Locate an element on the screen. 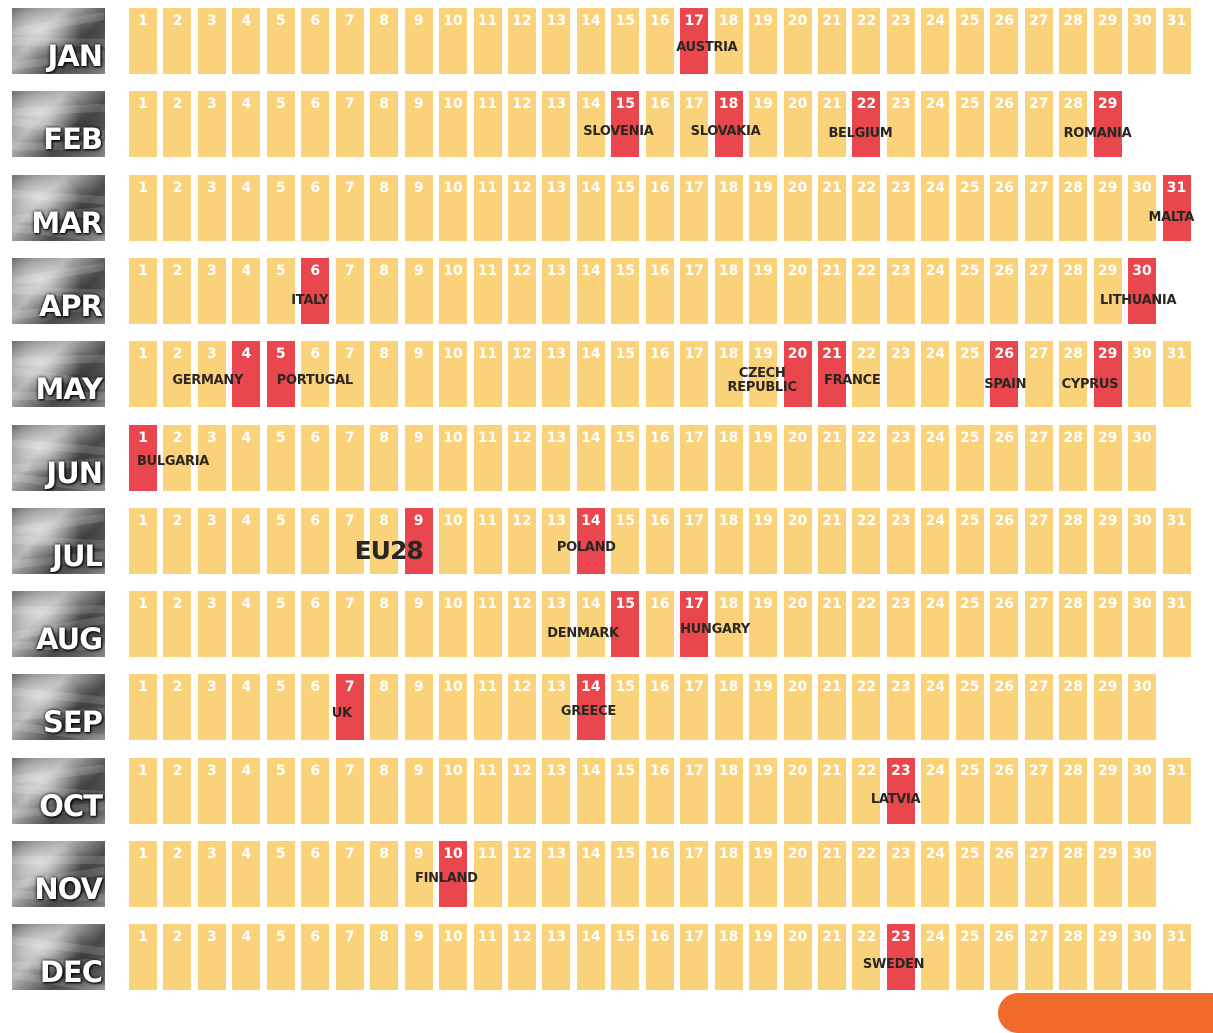 Image resolution: width=1213 pixels, height=1033 pixels. day-cell-jun-29: 29 is located at coordinates (1107, 457).